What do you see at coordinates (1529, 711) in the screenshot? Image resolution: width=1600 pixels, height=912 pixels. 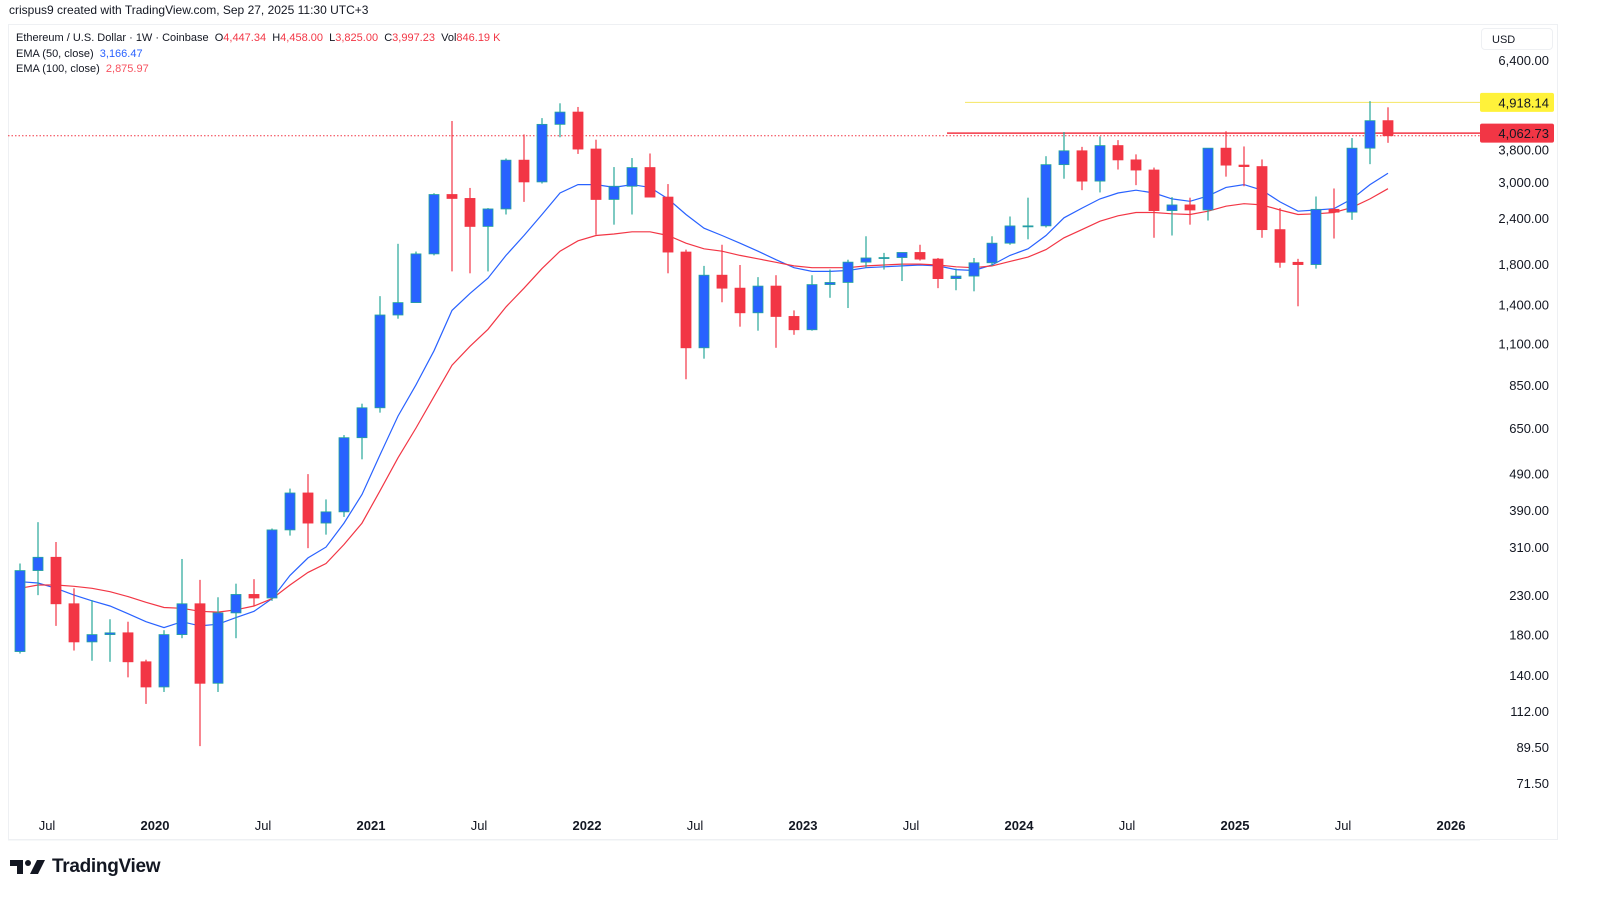 I see `price-tick-label: 112.00` at bounding box center [1529, 711].